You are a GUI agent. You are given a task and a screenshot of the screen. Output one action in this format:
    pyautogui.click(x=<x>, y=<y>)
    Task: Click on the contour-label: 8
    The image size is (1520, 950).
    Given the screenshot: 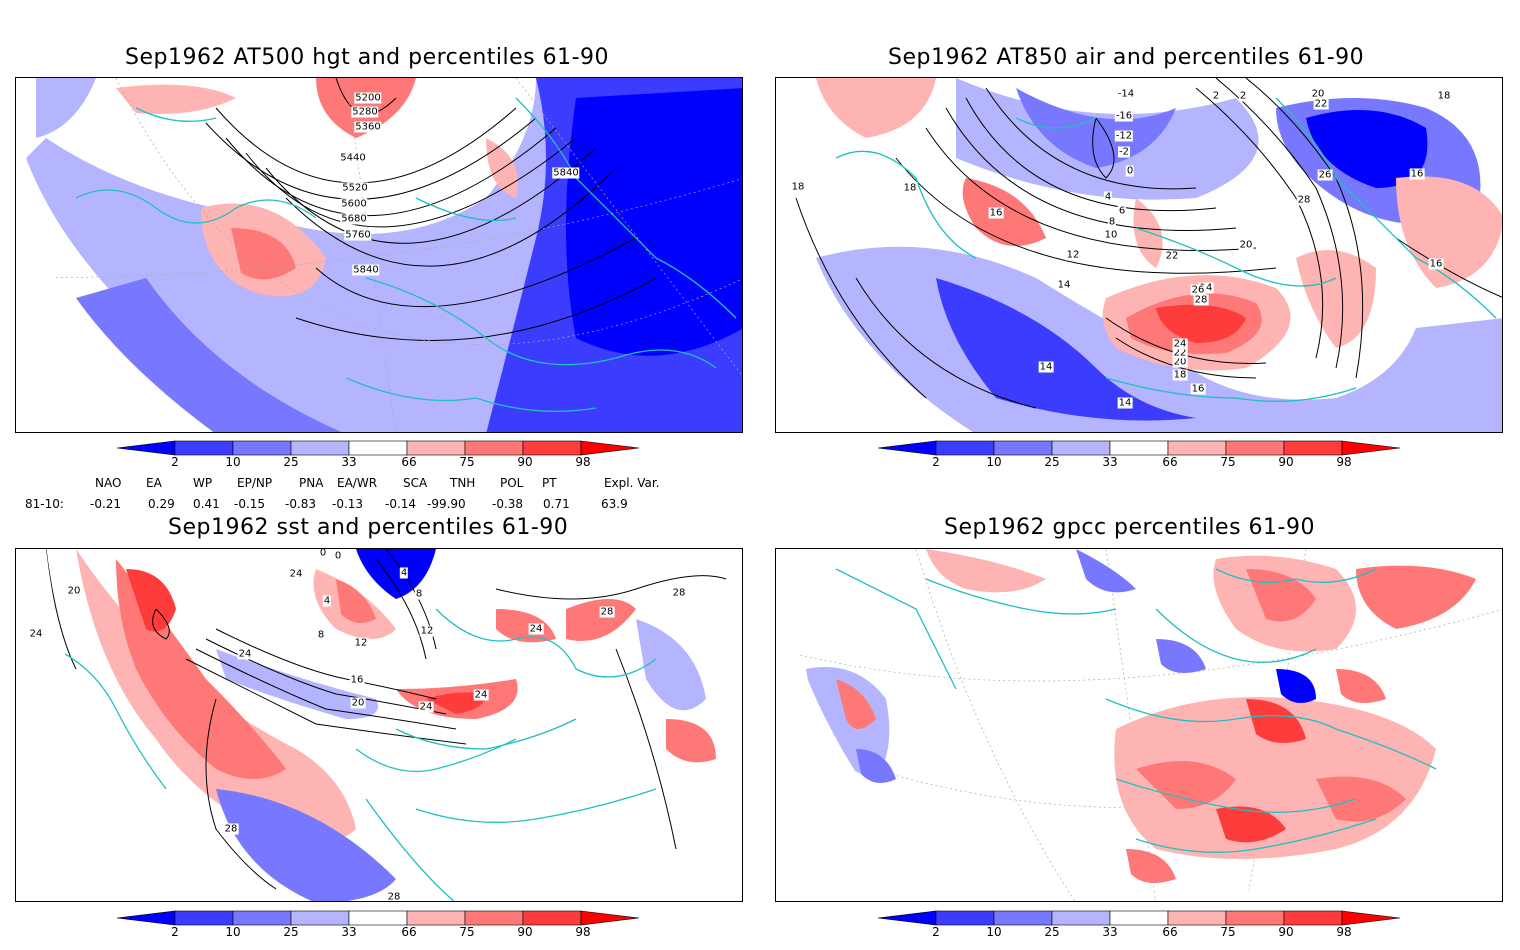 What is the action you would take?
    pyautogui.click(x=1112, y=222)
    